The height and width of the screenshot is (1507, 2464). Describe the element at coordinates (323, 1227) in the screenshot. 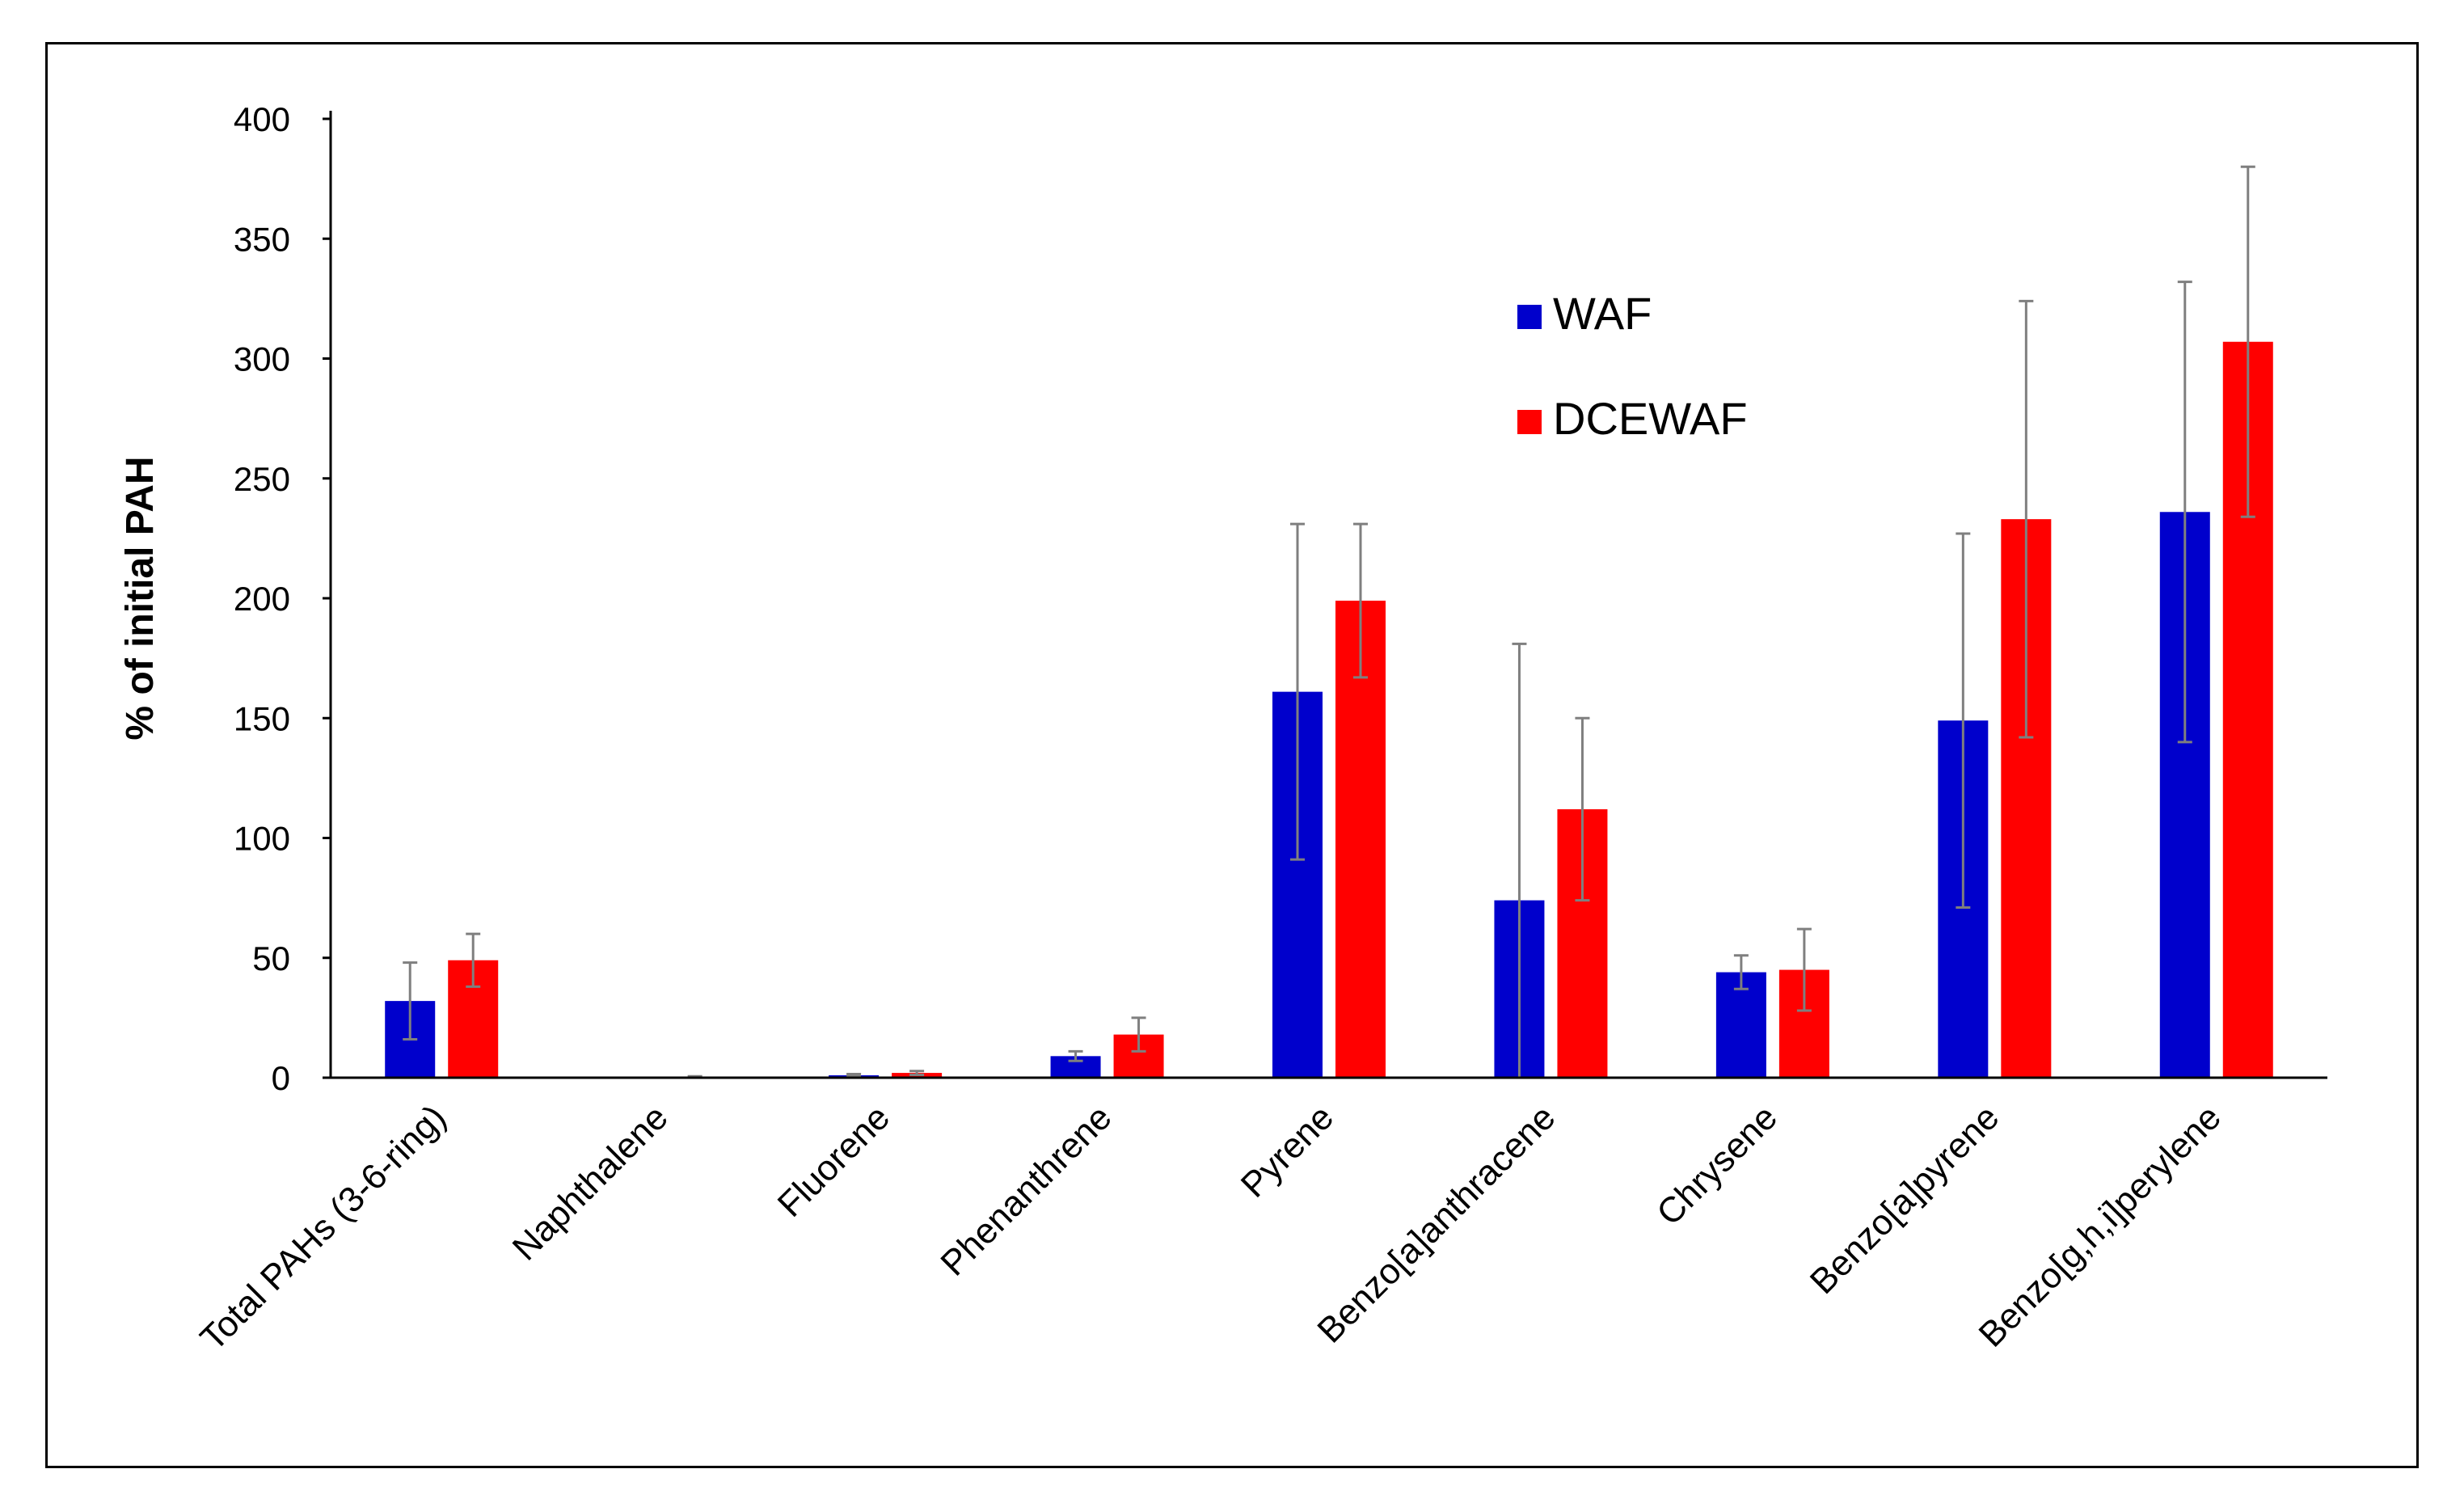

I see `x-category-label: Total PAHs (3-6-ring)` at that location.